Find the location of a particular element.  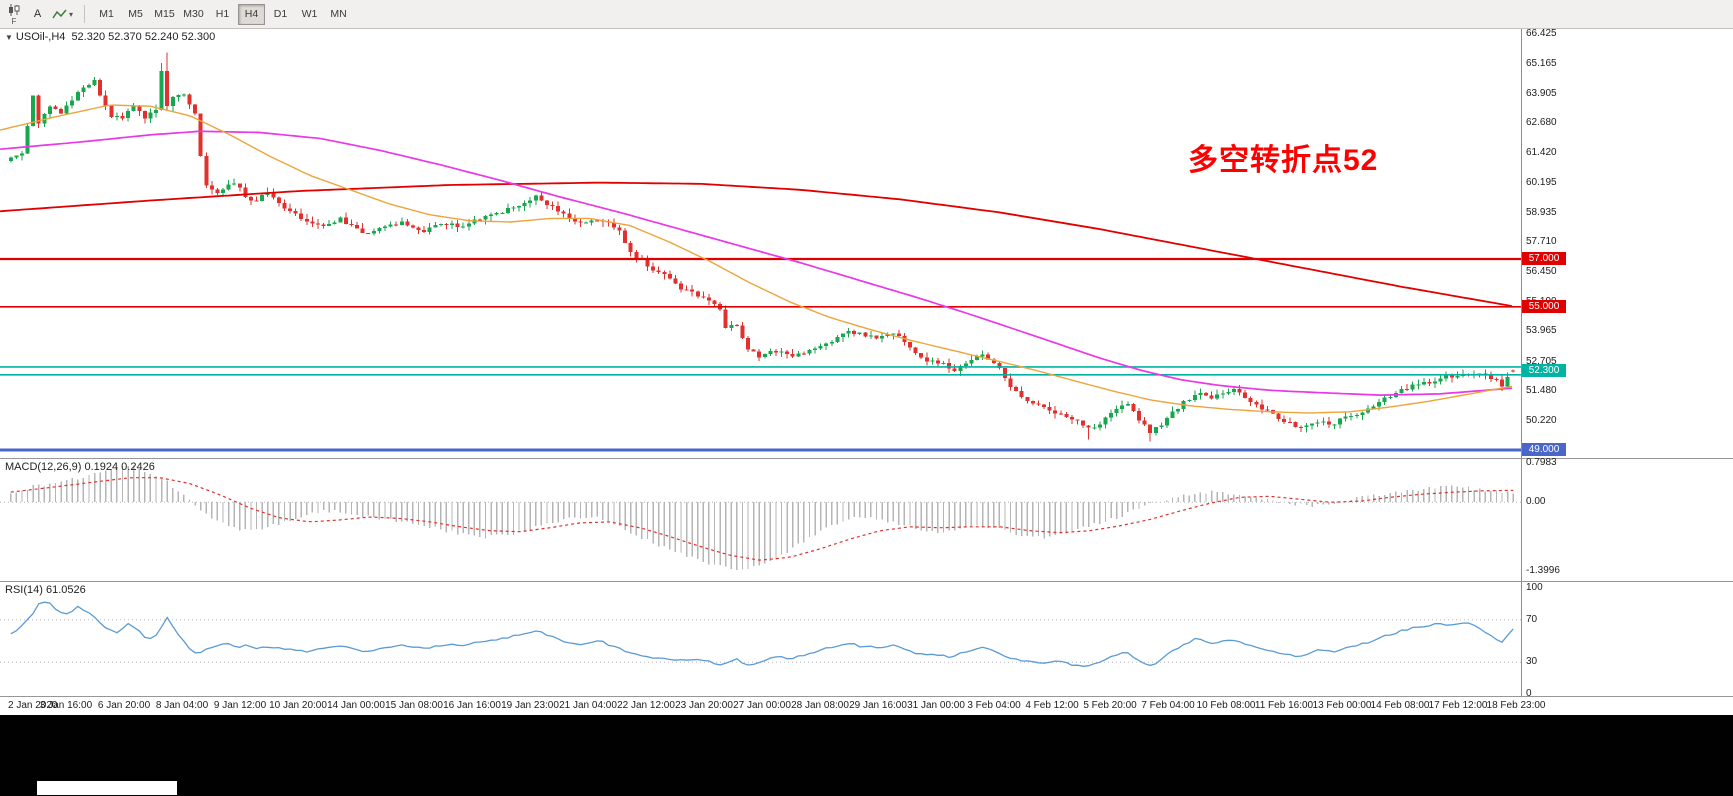

price-axis-label: 56.450 is located at coordinates (1541, 272).